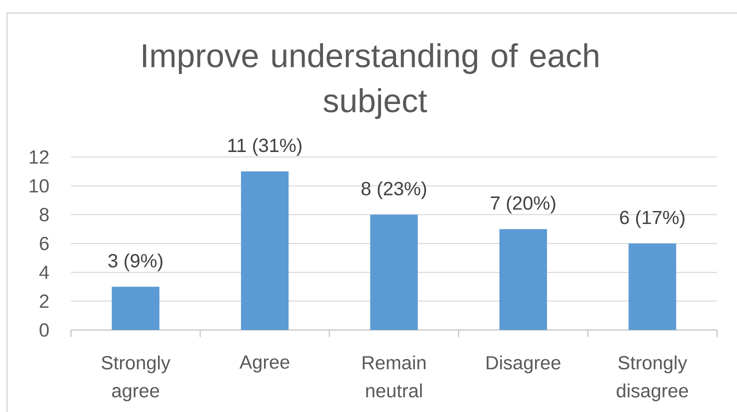  I want to click on data-label: 6 (17%), so click(652, 219).